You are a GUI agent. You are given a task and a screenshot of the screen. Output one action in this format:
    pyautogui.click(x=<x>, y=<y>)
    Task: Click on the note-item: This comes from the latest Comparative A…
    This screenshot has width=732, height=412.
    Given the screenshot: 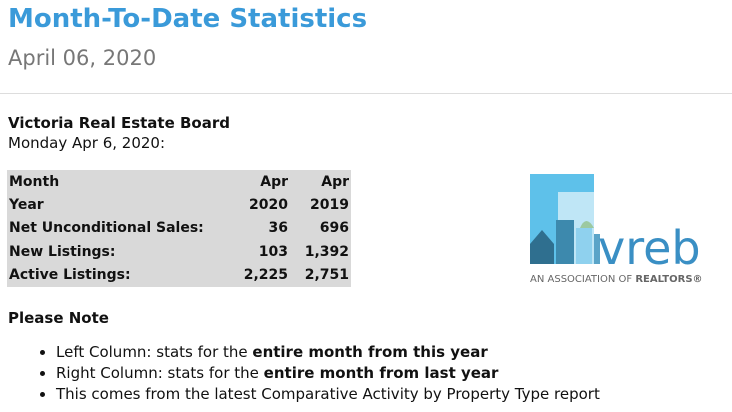 What is the action you would take?
    pyautogui.click(x=328, y=394)
    